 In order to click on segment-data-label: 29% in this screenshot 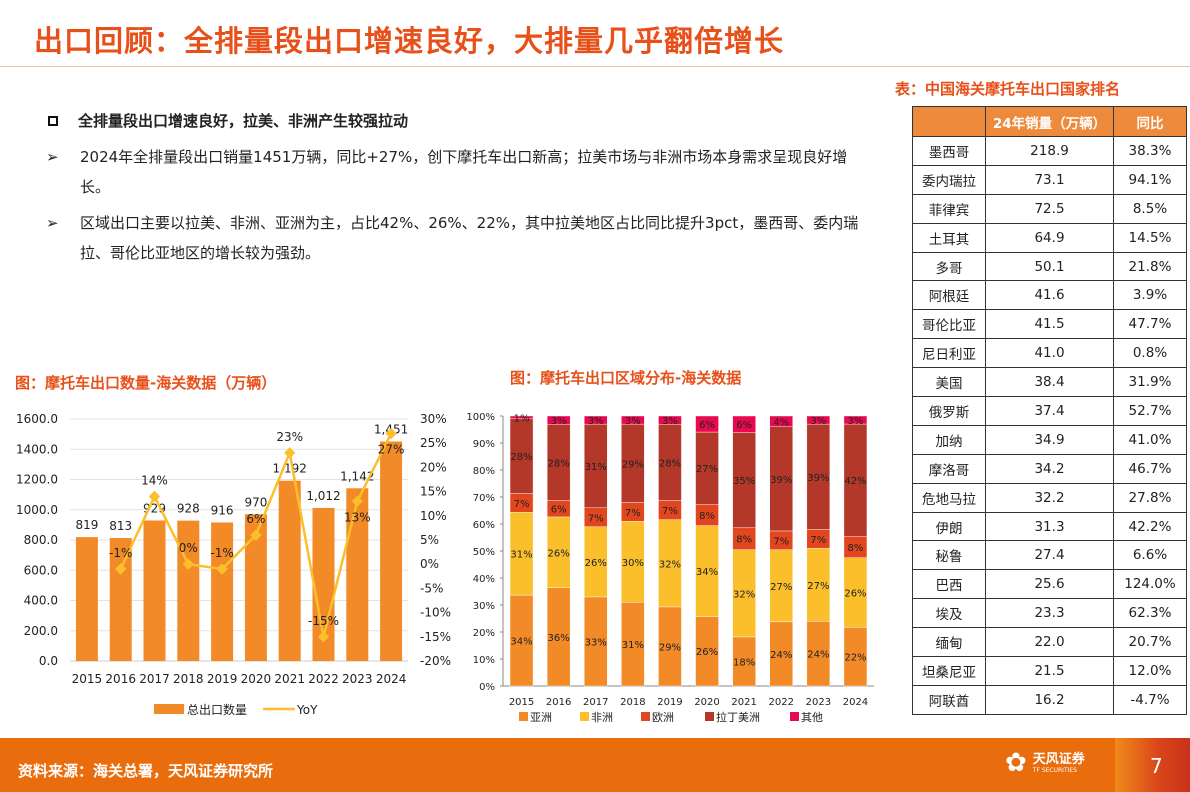, I will do `click(670, 647)`.